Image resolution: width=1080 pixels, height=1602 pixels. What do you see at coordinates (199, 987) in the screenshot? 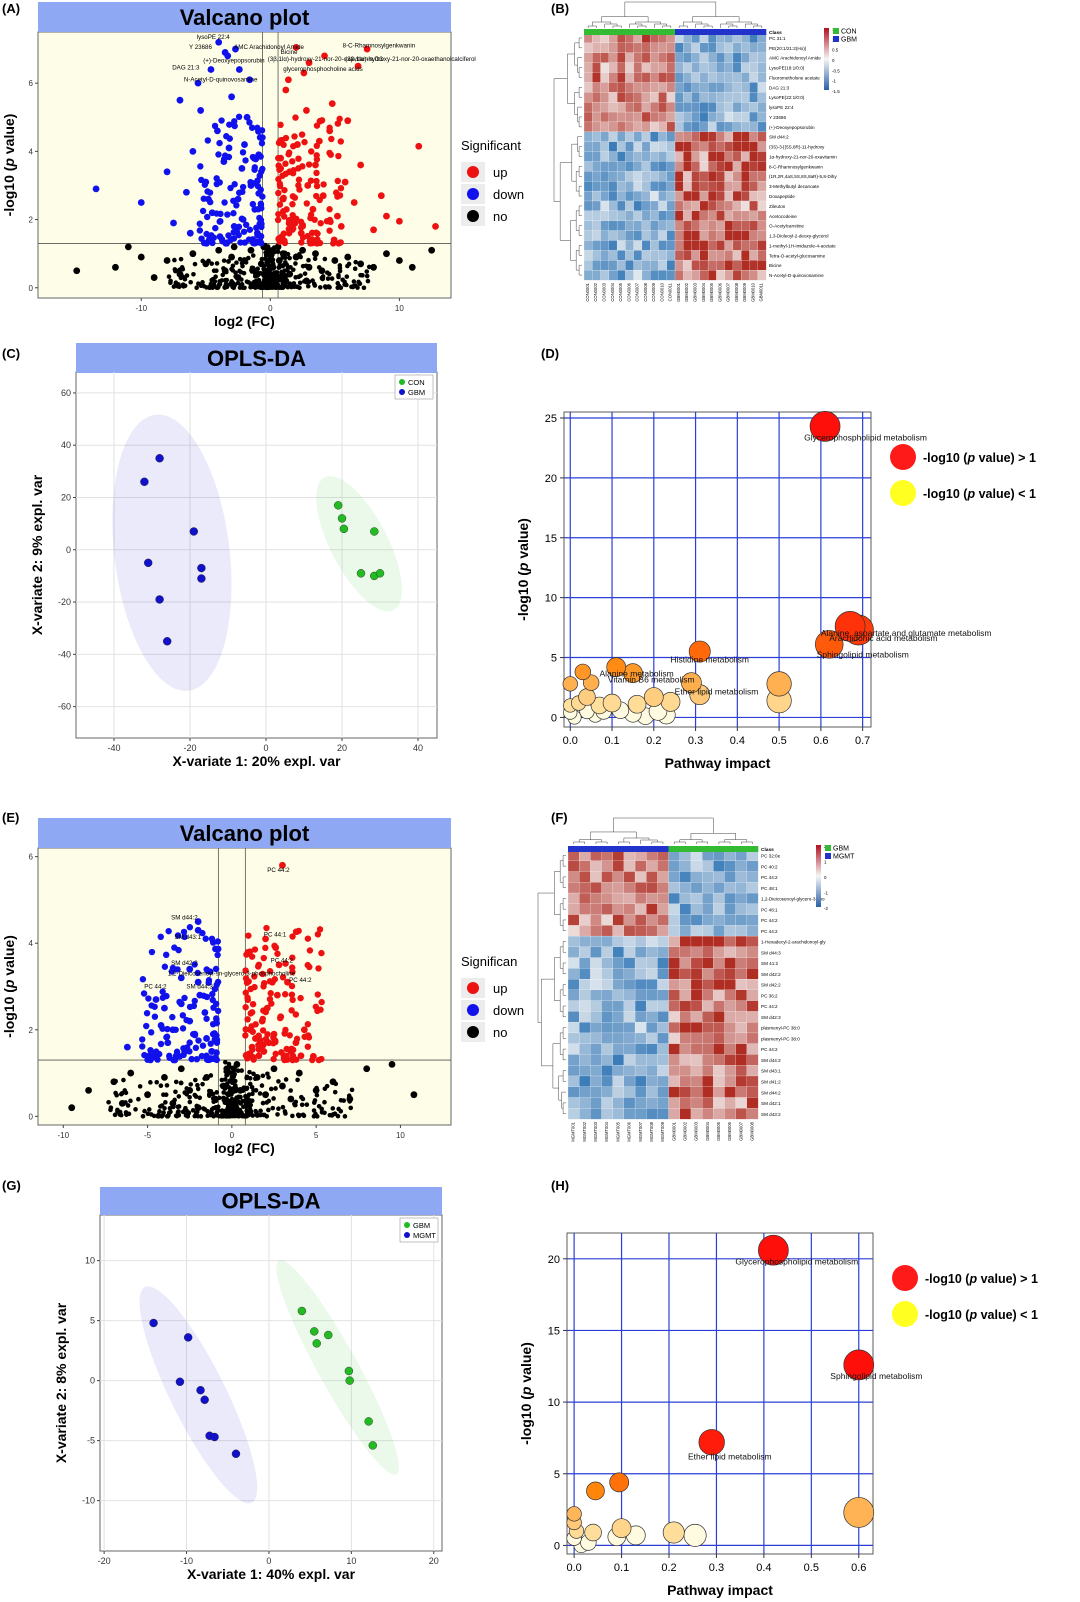
I see `annotation-label: SM d44:3` at bounding box center [199, 987].